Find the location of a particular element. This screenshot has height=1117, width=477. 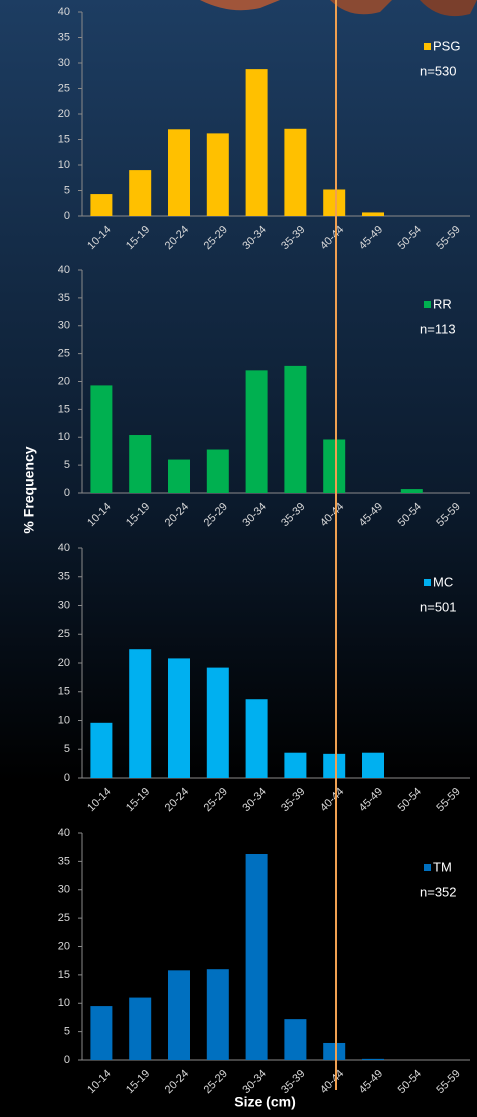

annotation: n=113 is located at coordinates (438, 328).